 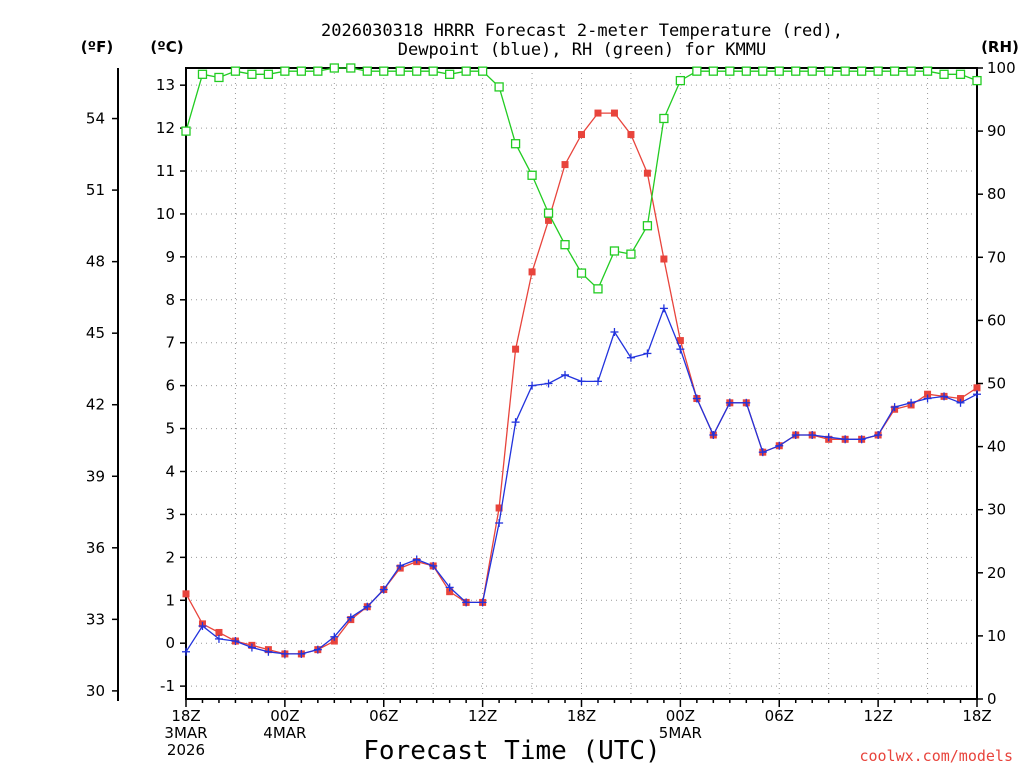 I want to click on celsius-tick-label: 7, so click(x=170, y=343).